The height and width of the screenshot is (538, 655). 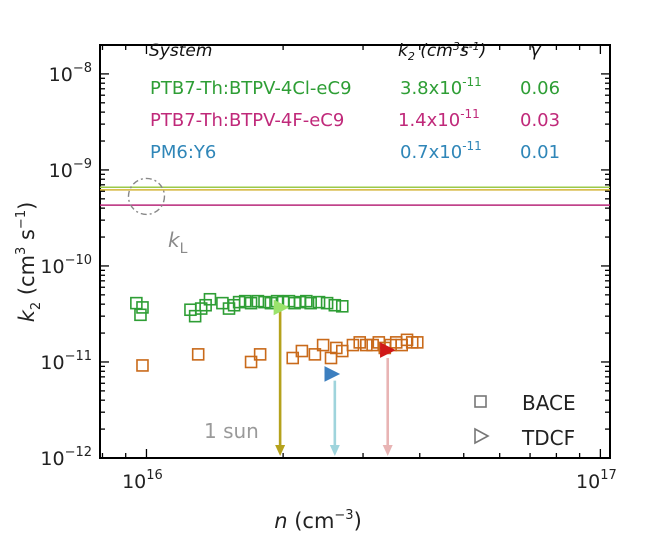 What do you see at coordinates (247, 120) in the screenshot?
I see `row-system: PTB7-Th:BTPV-4F-eC9` at bounding box center [247, 120].